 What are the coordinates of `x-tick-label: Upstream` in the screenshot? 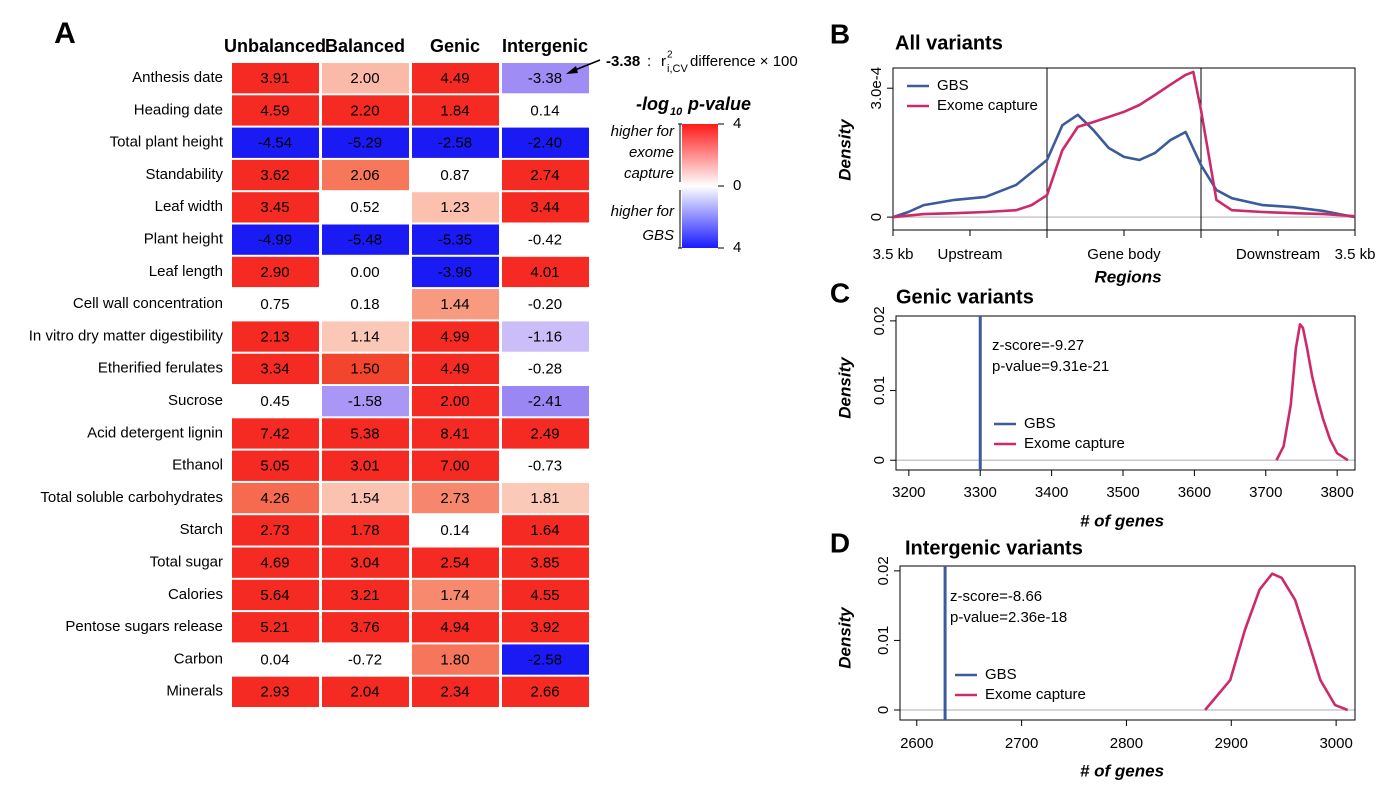 It's located at (969, 254).